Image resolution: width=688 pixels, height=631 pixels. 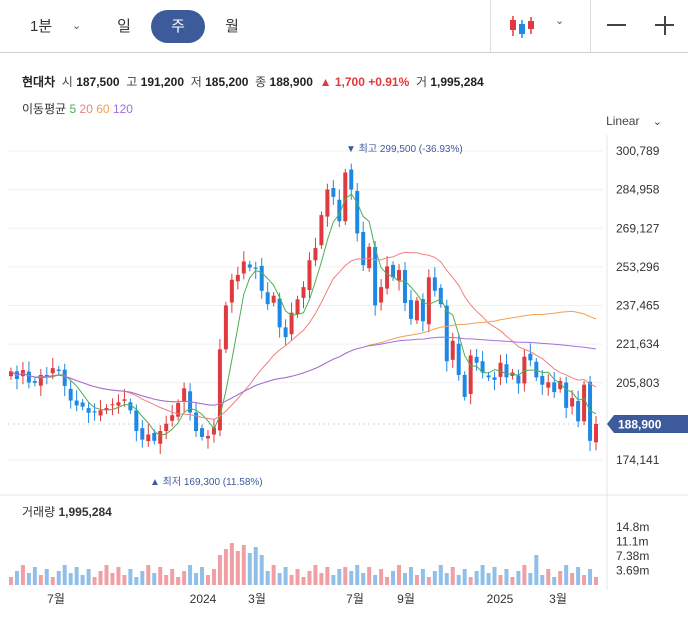 What do you see at coordinates (162, 82) in the screenshot?
I see `high-value: 191,200` at bounding box center [162, 82].